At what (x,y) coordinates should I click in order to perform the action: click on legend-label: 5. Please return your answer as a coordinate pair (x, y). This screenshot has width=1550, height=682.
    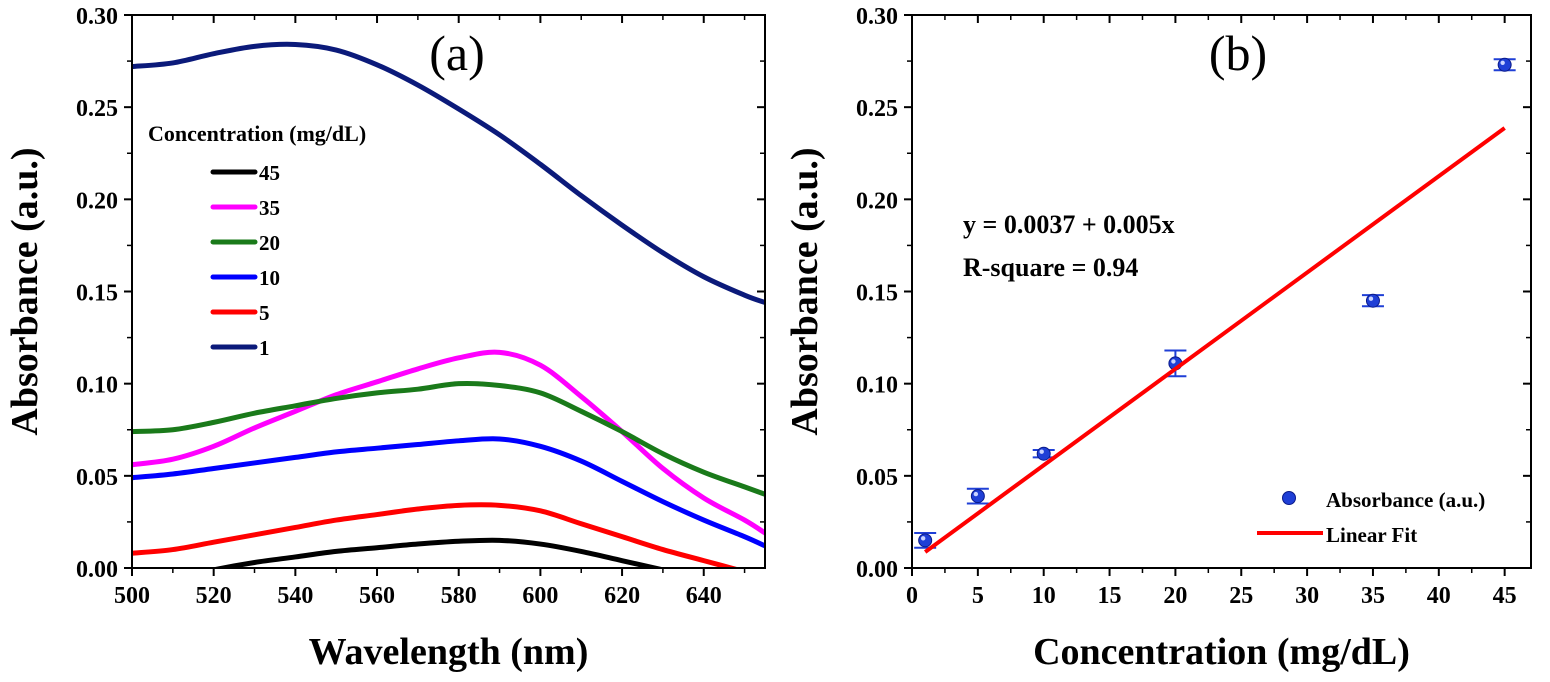
    Looking at the image, I should click on (264, 313).